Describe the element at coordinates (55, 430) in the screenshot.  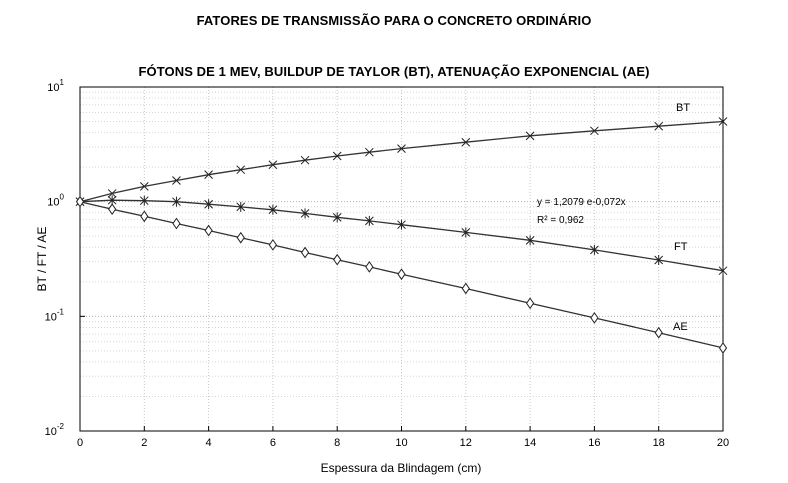
I see `y-tick-label: 10⁻²` at that location.